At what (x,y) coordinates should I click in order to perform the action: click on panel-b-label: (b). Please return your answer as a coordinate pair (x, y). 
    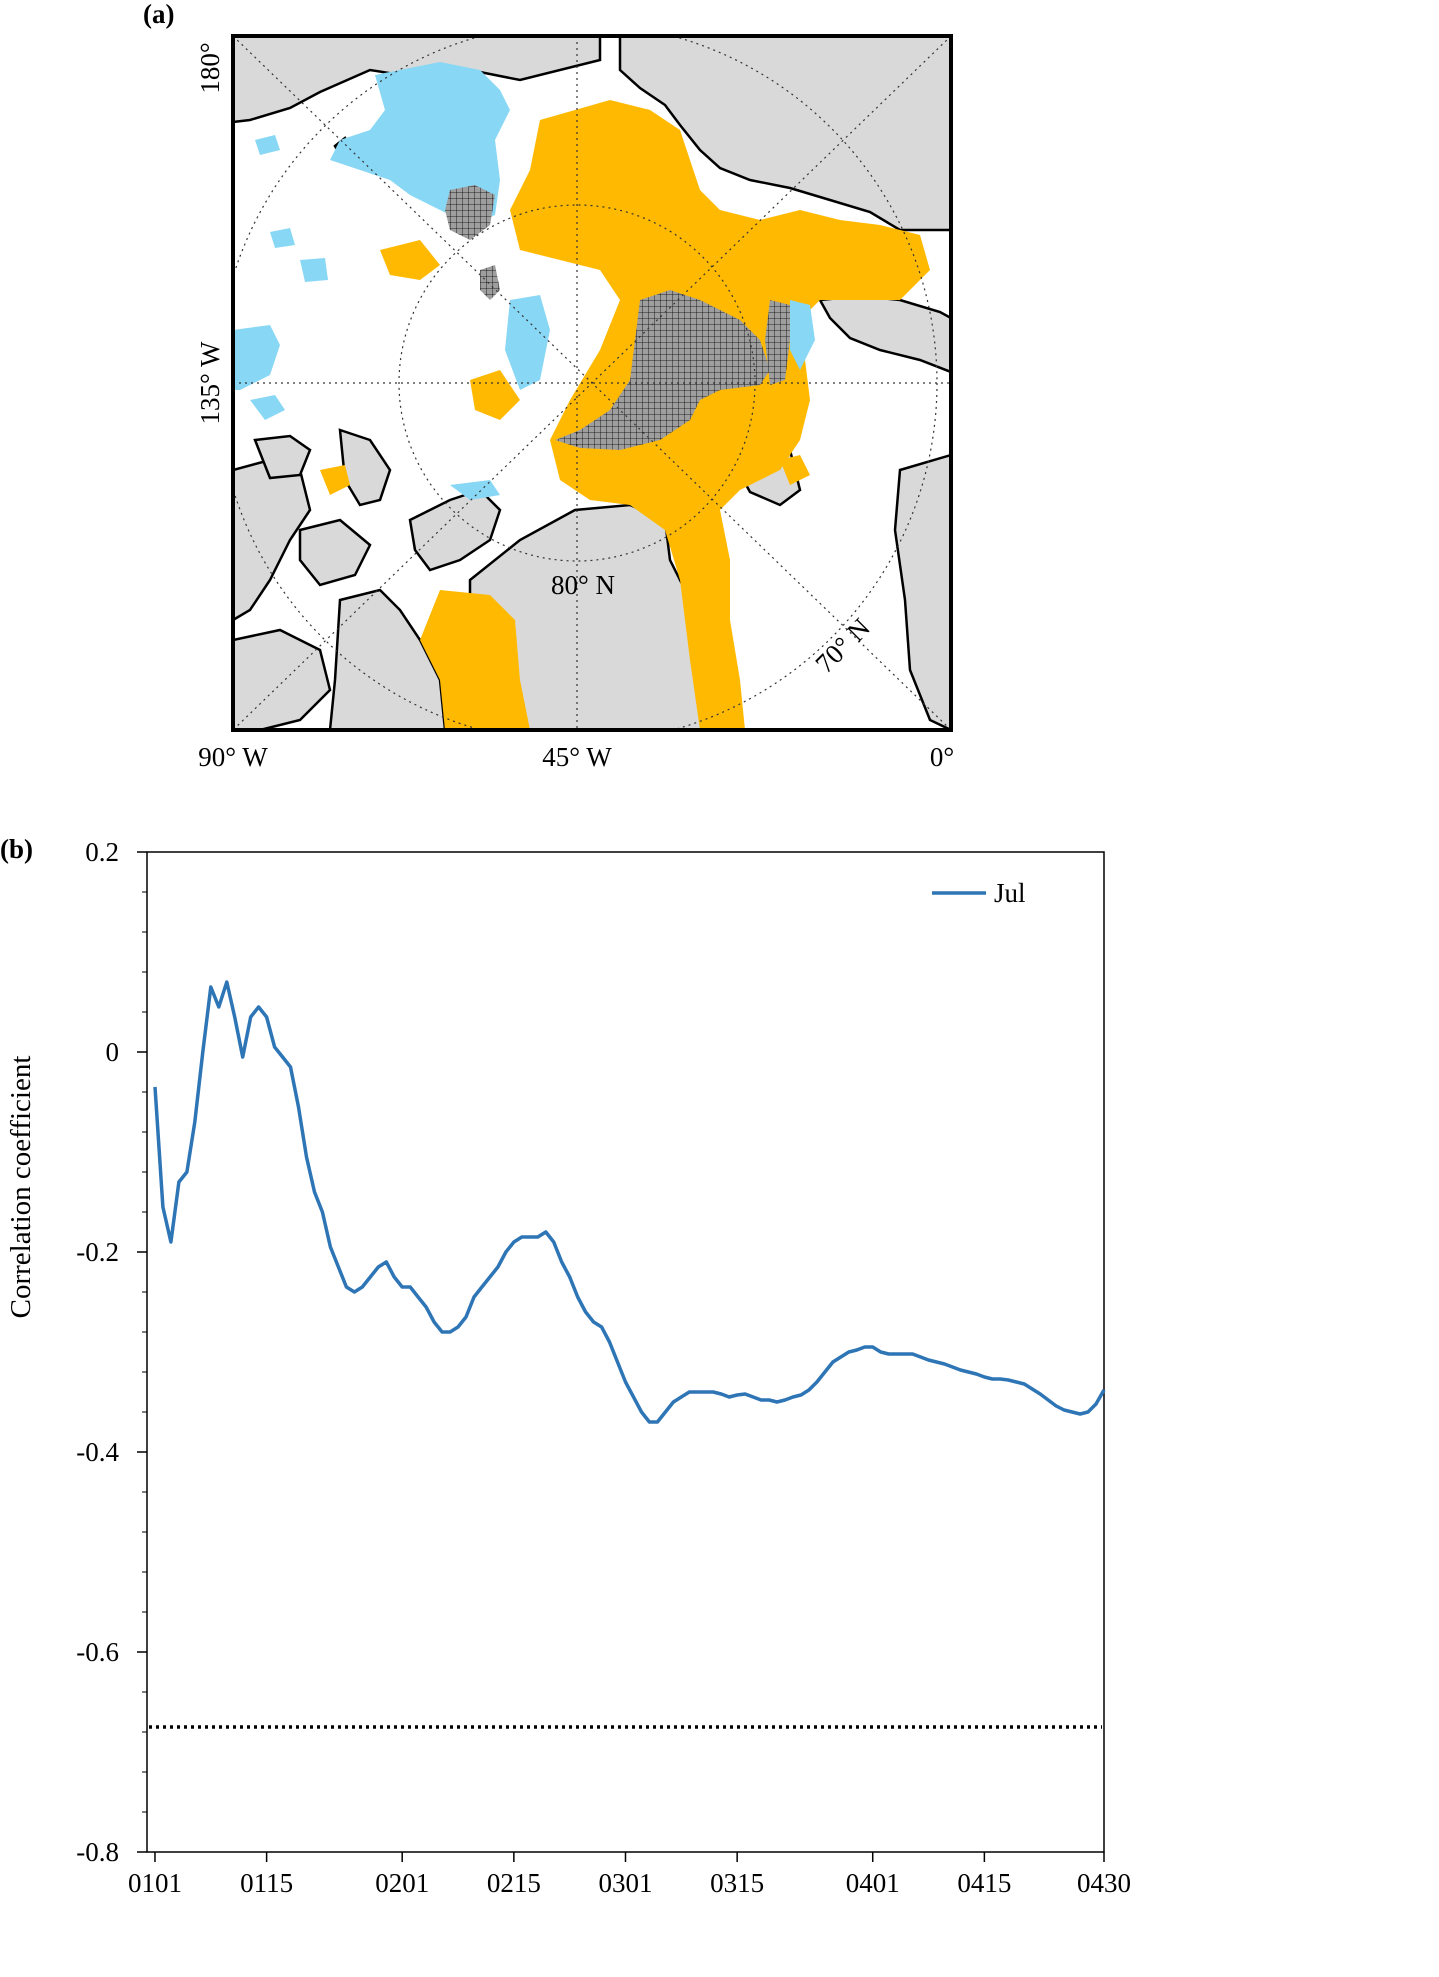
    Looking at the image, I should click on (16, 849).